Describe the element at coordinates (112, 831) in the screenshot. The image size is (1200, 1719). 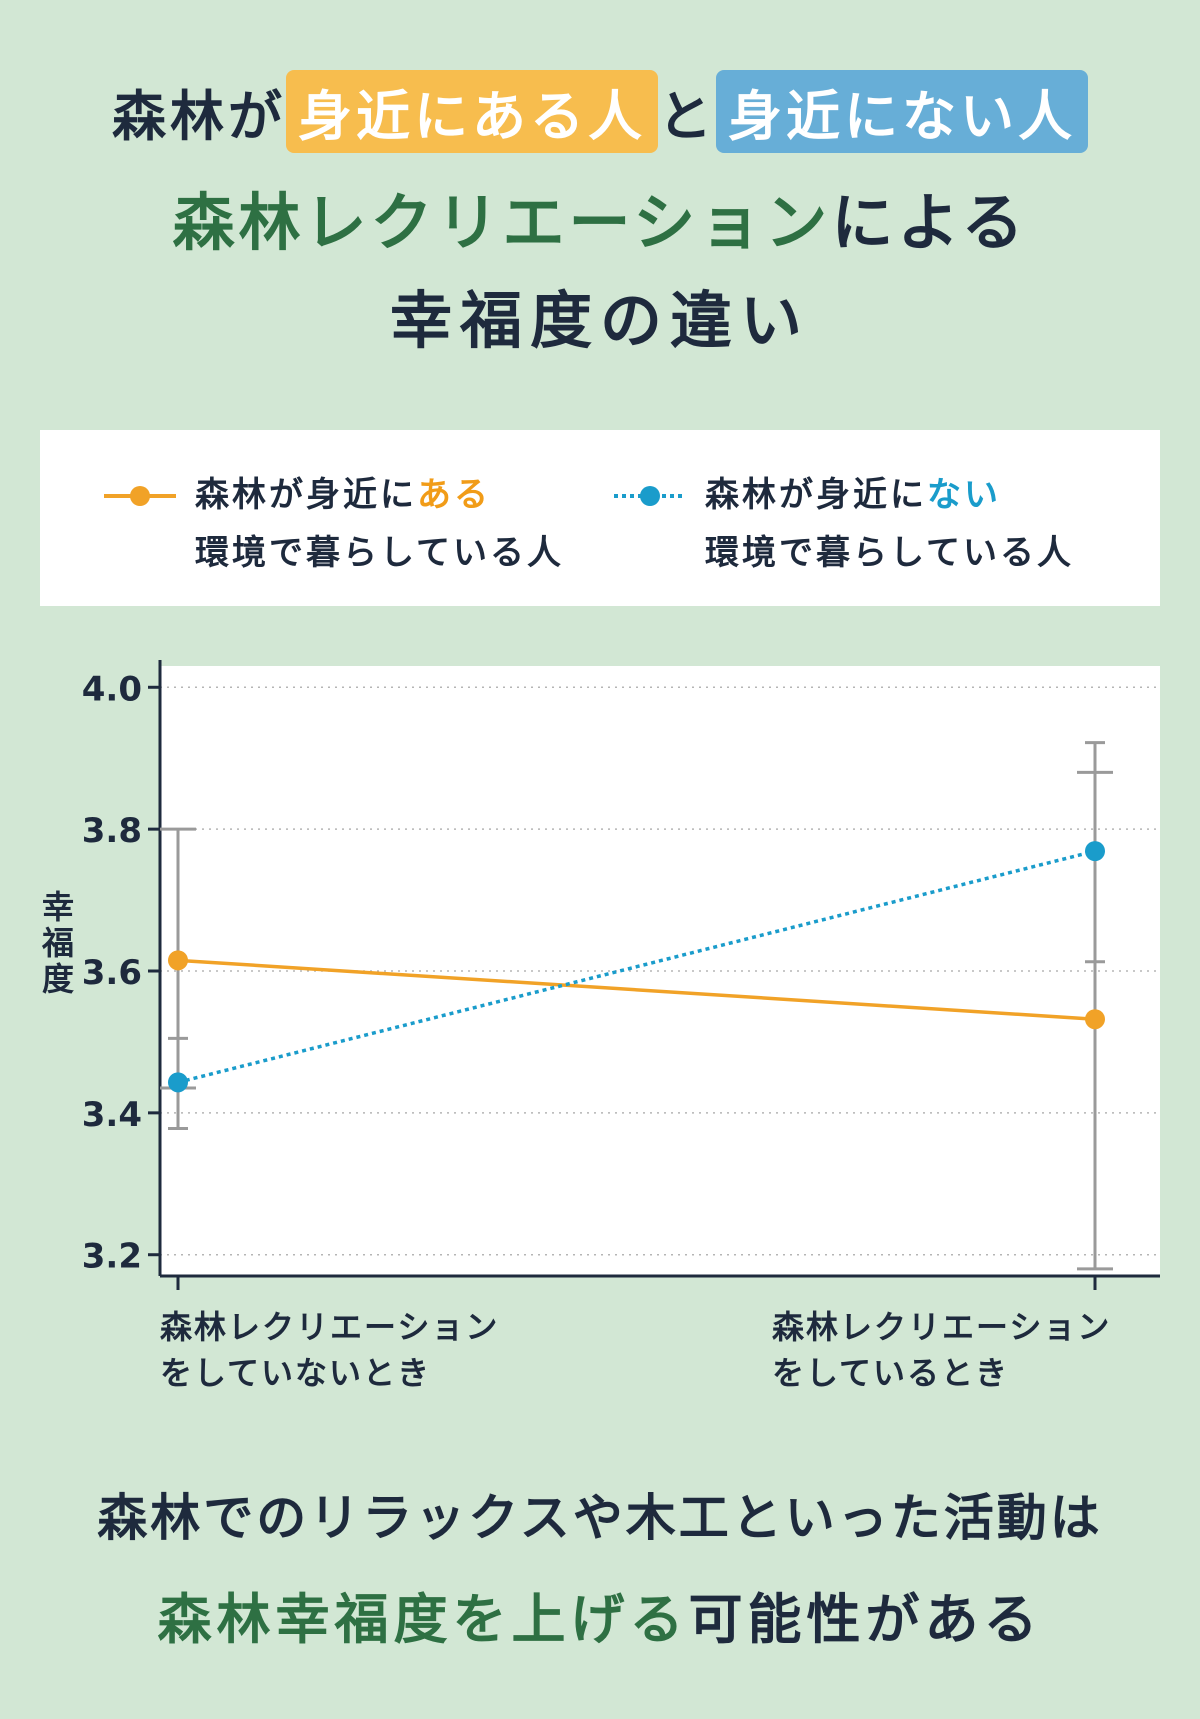
I see `y-tick-label: 3.8` at that location.